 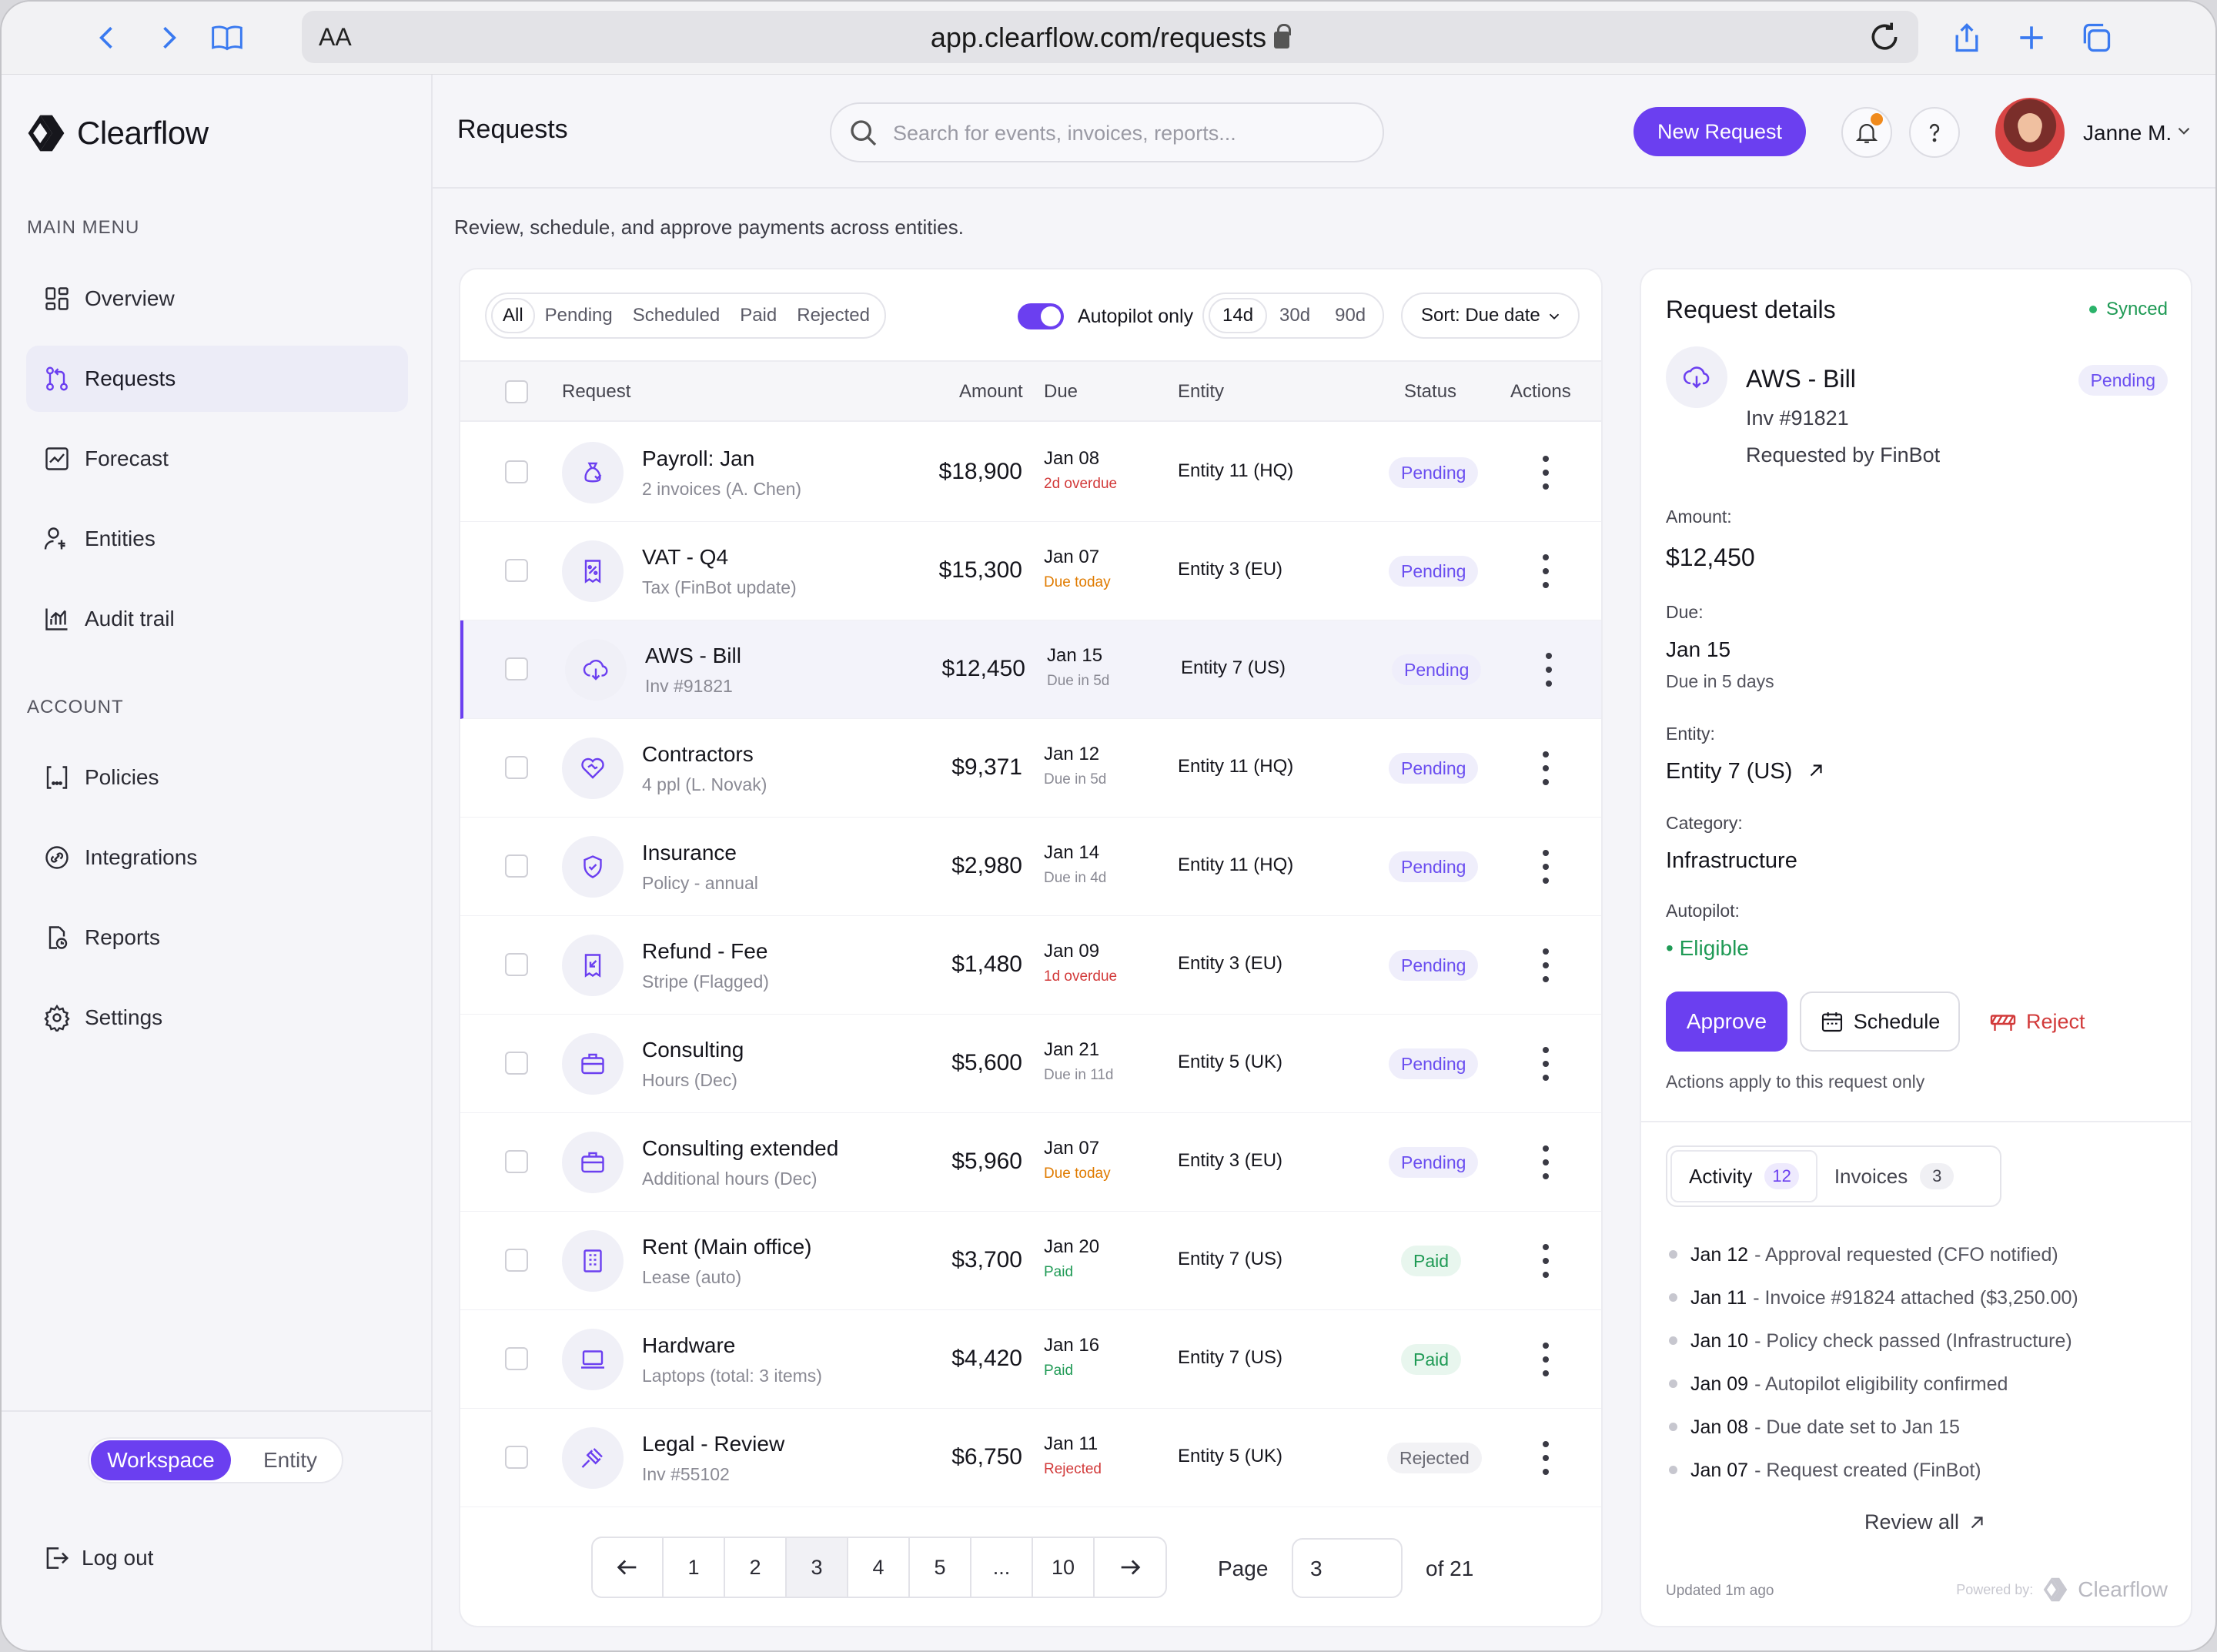 What do you see at coordinates (1490, 316) in the screenshot?
I see `sort-dropdown: Sort: Due date` at bounding box center [1490, 316].